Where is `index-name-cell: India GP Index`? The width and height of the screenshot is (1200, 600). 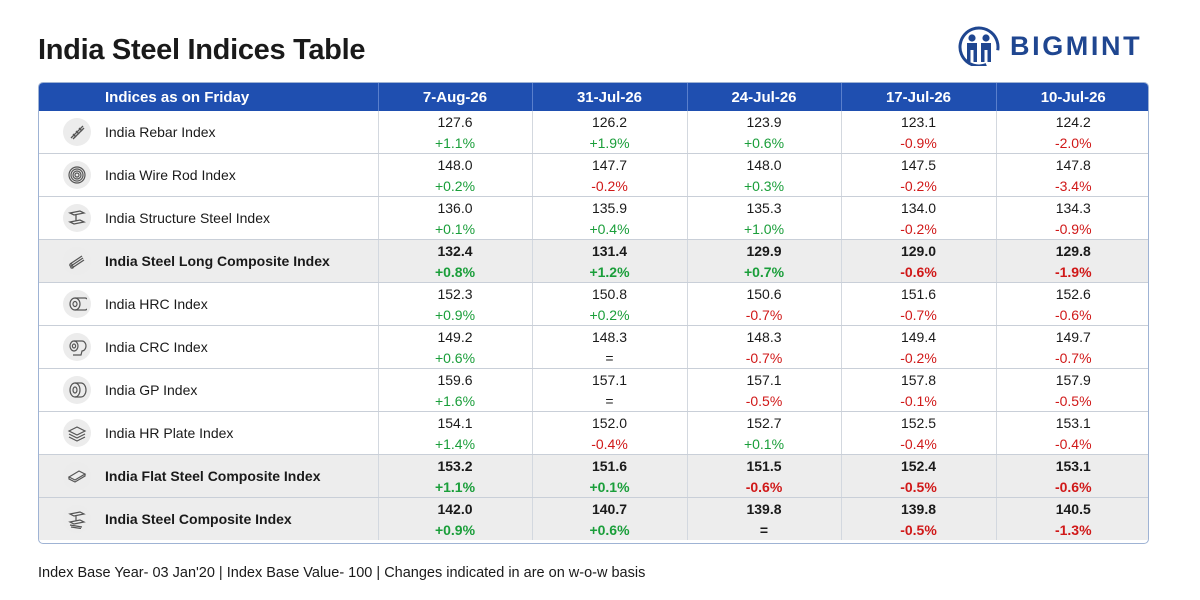
index-name-cell: India GP Index is located at coordinates (208, 390).